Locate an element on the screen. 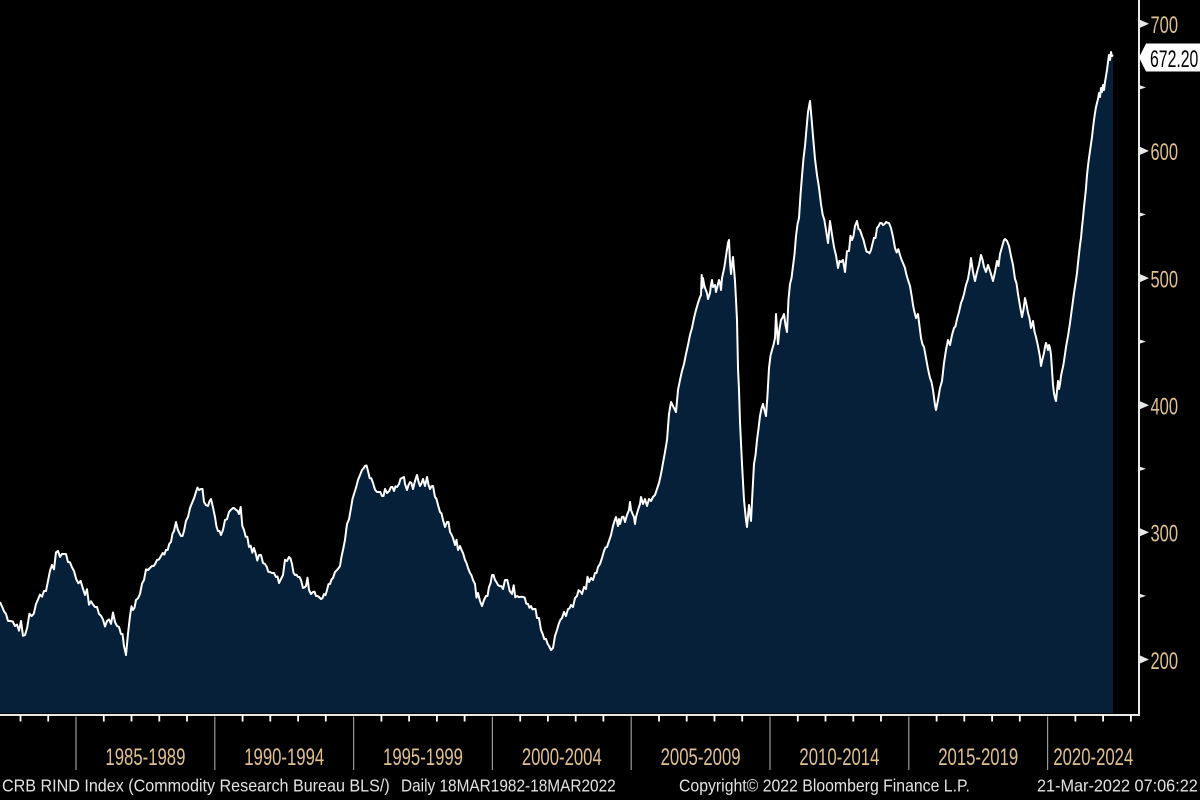  svg-text: 2005-2009 is located at coordinates (701, 757).